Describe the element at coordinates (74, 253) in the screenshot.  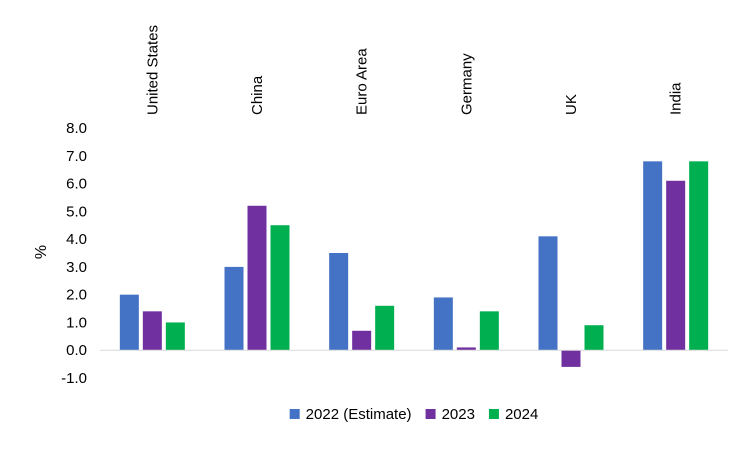
I see `y-axis-ticks: 8.0 7.0 6.0 5.0 4.0 3.0 2.0 1.0 0.0 -1.0` at that location.